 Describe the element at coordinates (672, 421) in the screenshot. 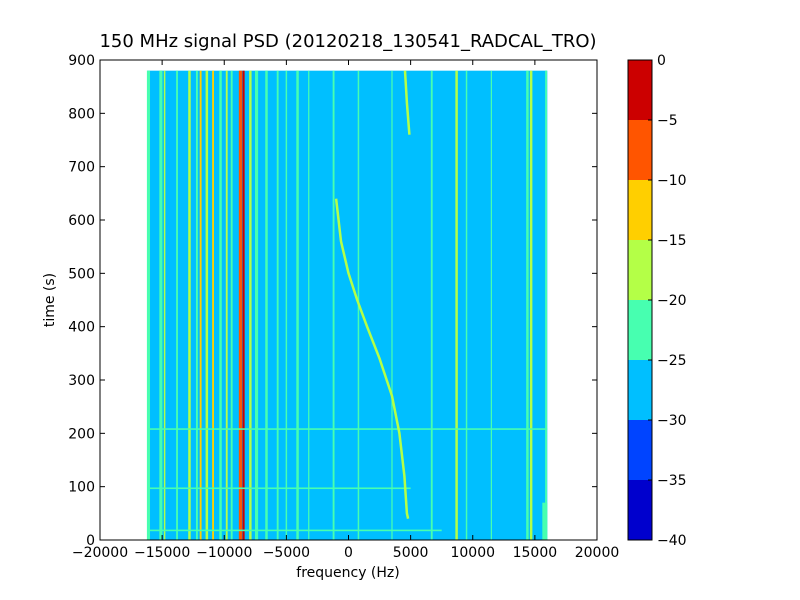

I see `colorbar-tick-label: −30` at that location.